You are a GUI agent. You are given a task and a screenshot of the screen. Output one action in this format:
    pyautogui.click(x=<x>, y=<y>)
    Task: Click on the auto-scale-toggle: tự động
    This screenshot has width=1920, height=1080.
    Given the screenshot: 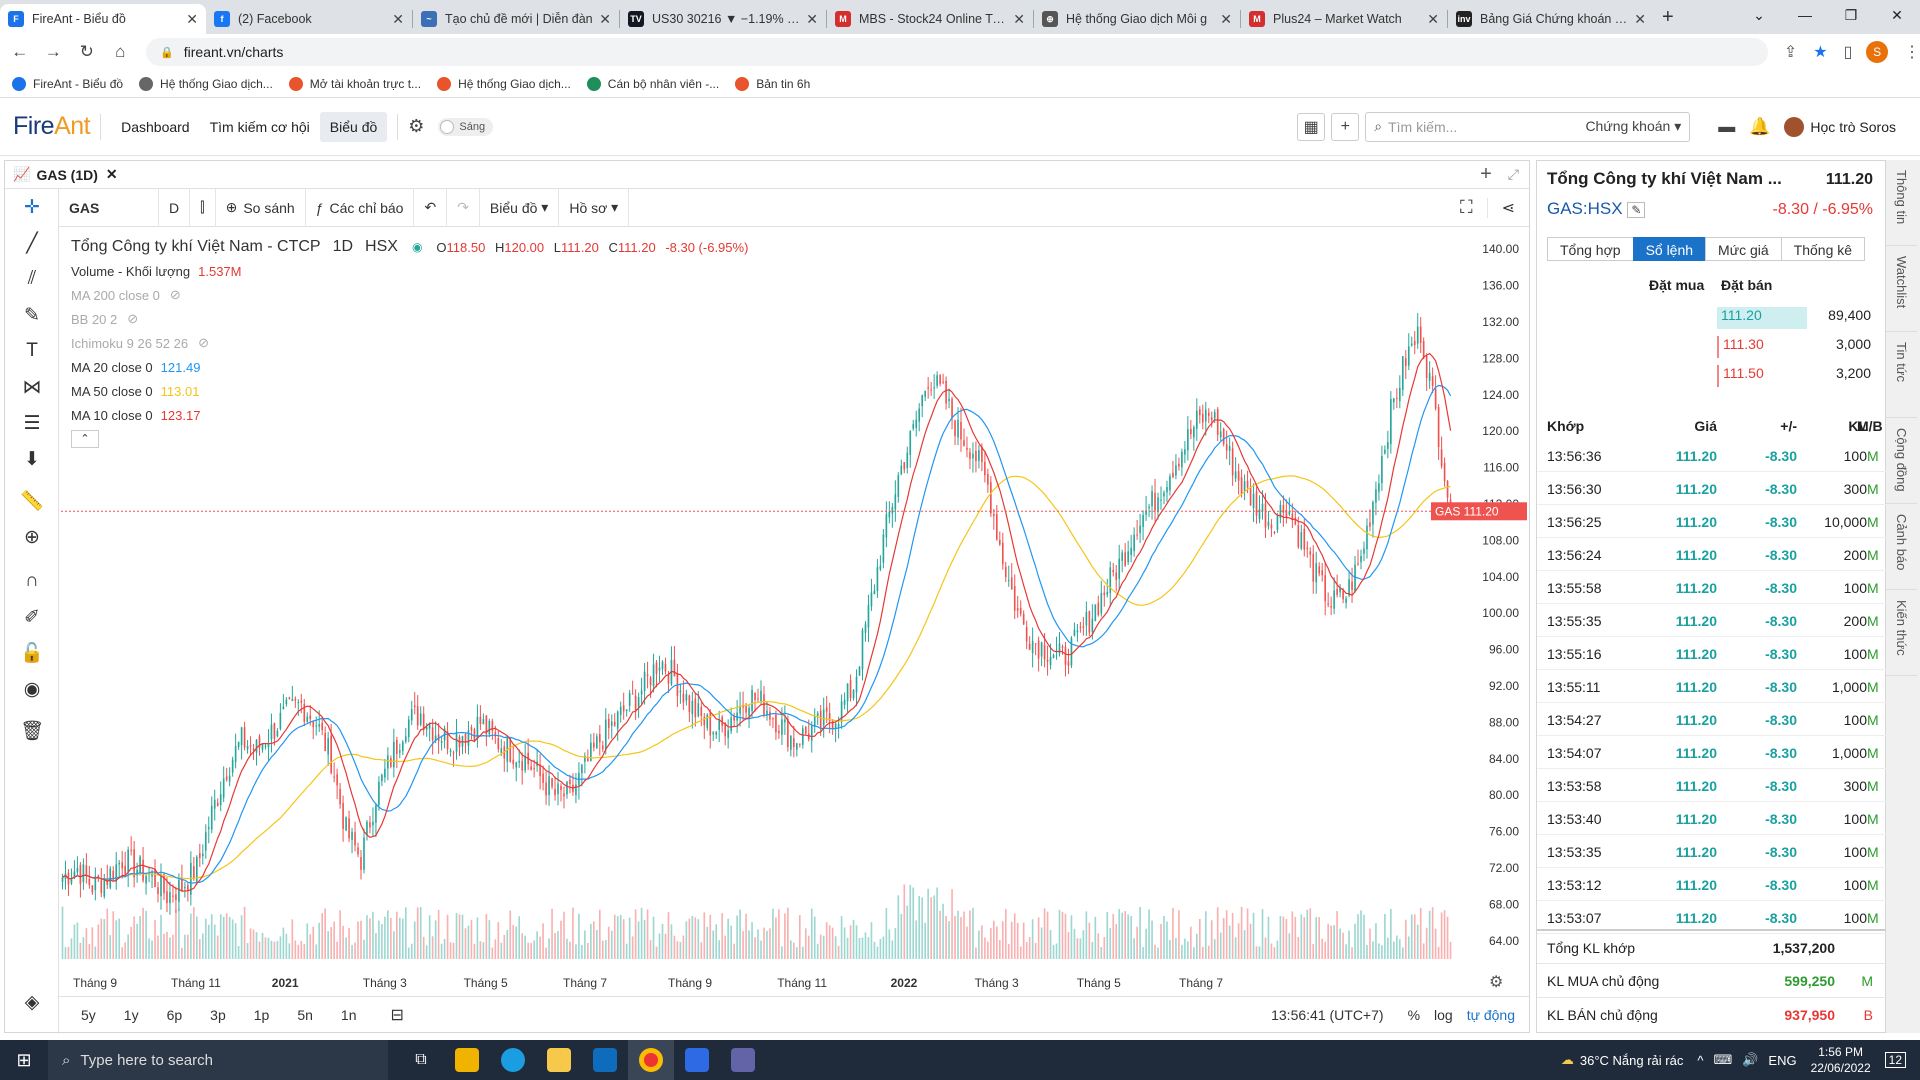 What is the action you would take?
    pyautogui.click(x=1490, y=1014)
    